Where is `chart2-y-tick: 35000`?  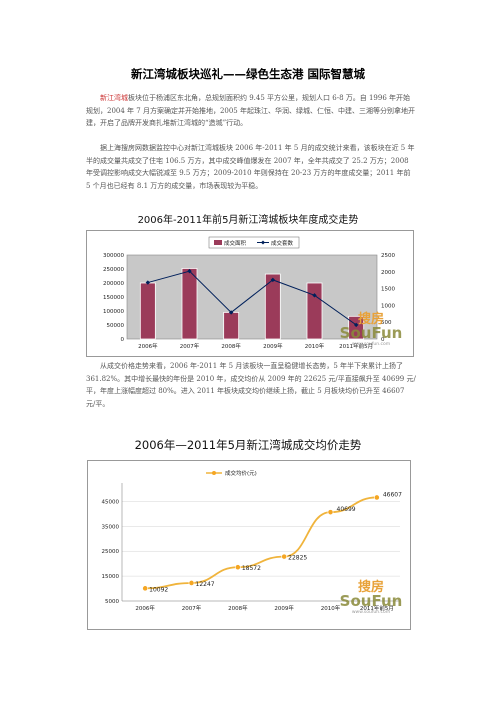 chart2-y-tick: 35000 is located at coordinates (111, 527).